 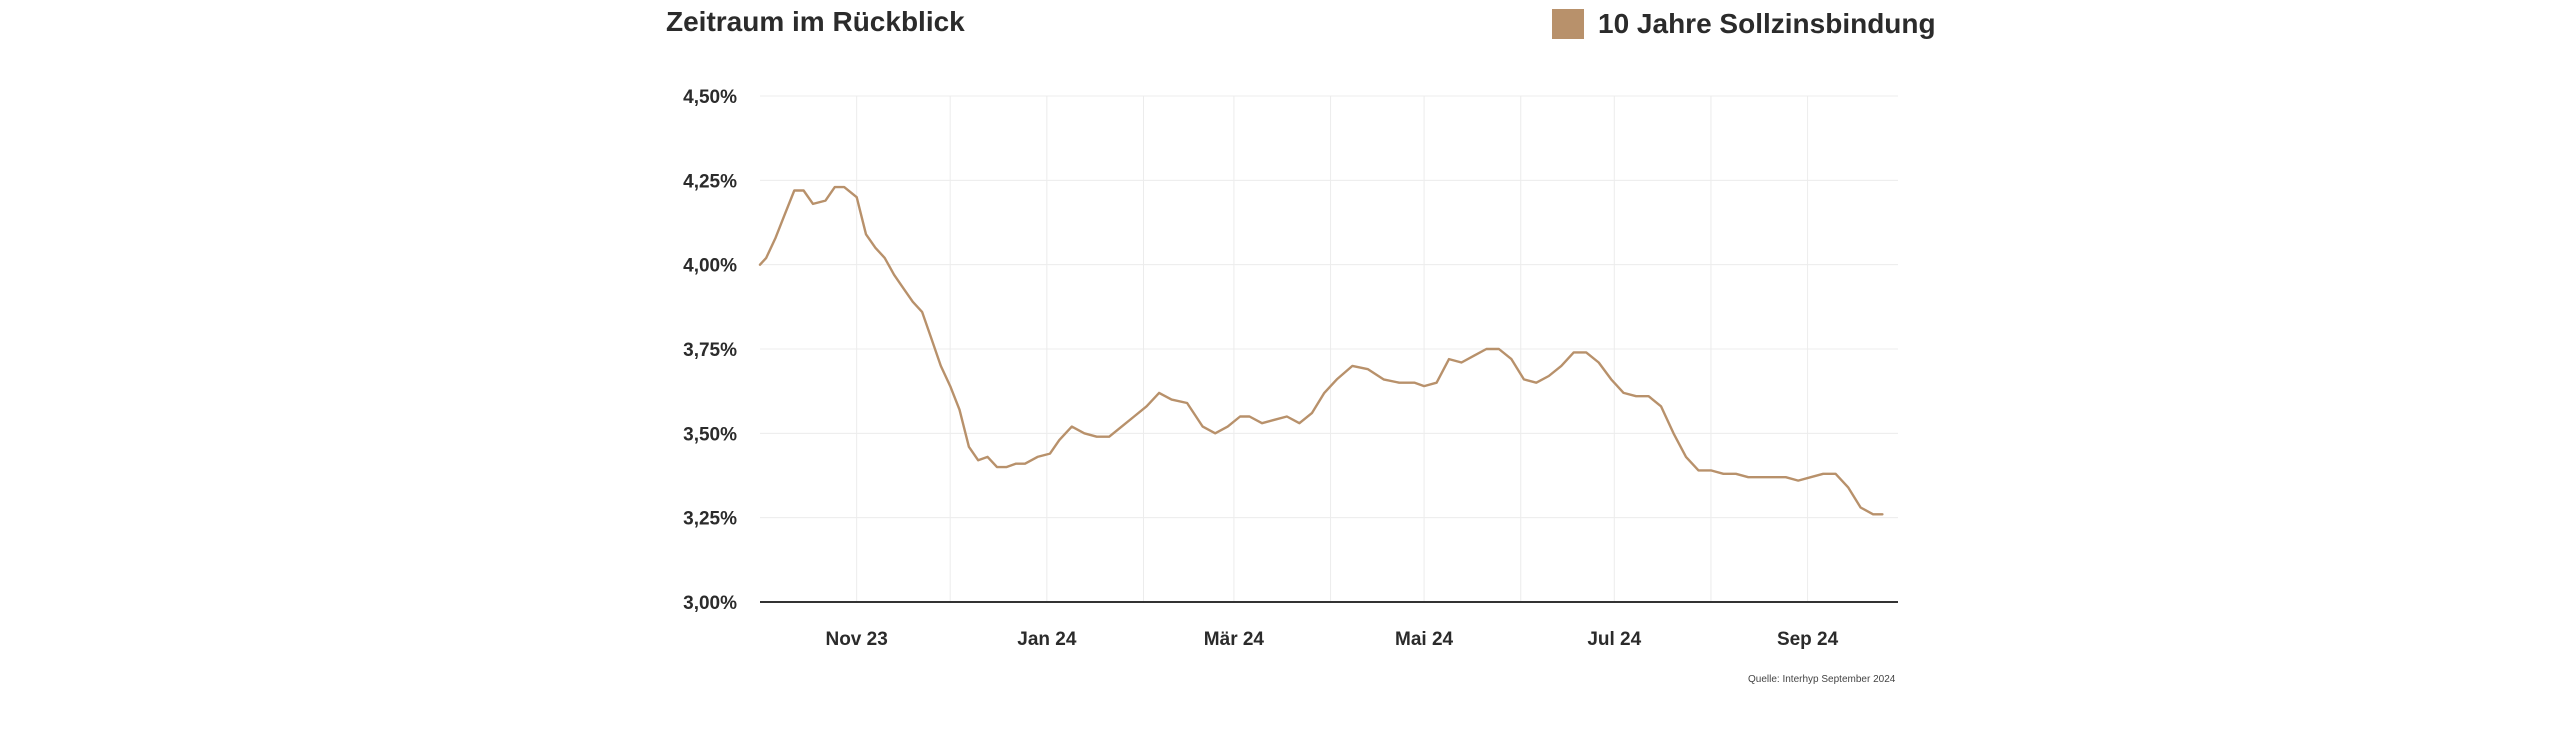 I want to click on x-tick-label: Nov 23, so click(x=856, y=639).